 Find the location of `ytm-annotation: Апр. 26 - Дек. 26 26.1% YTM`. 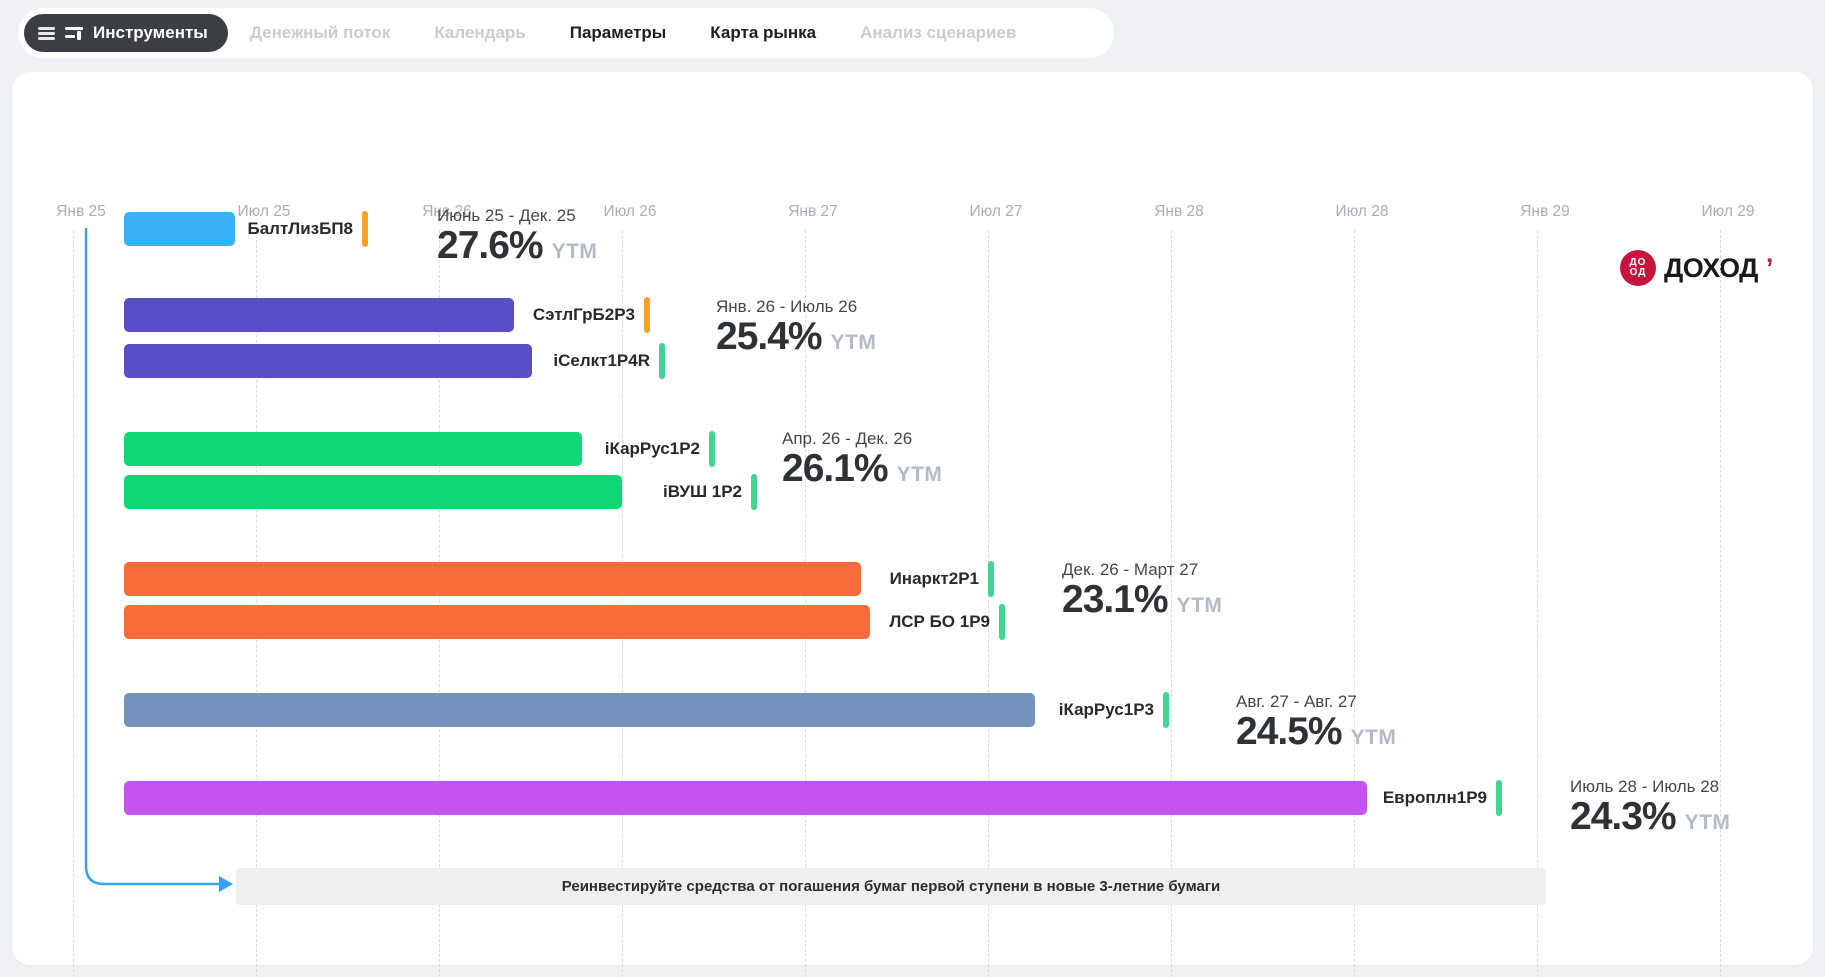

ytm-annotation: Апр. 26 - Дек. 26 26.1% YTM is located at coordinates (862, 458).